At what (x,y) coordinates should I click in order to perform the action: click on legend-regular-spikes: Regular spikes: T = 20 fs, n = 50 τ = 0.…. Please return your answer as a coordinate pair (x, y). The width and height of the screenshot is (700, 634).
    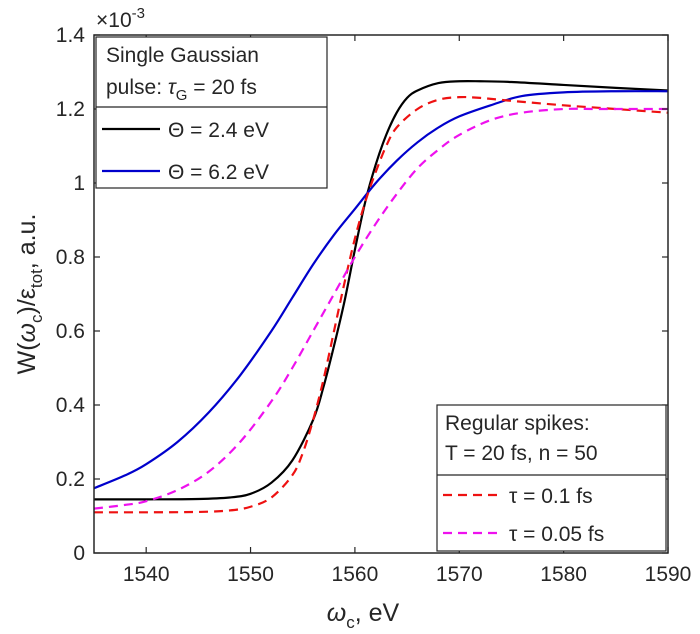
    Looking at the image, I should click on (551, 478).